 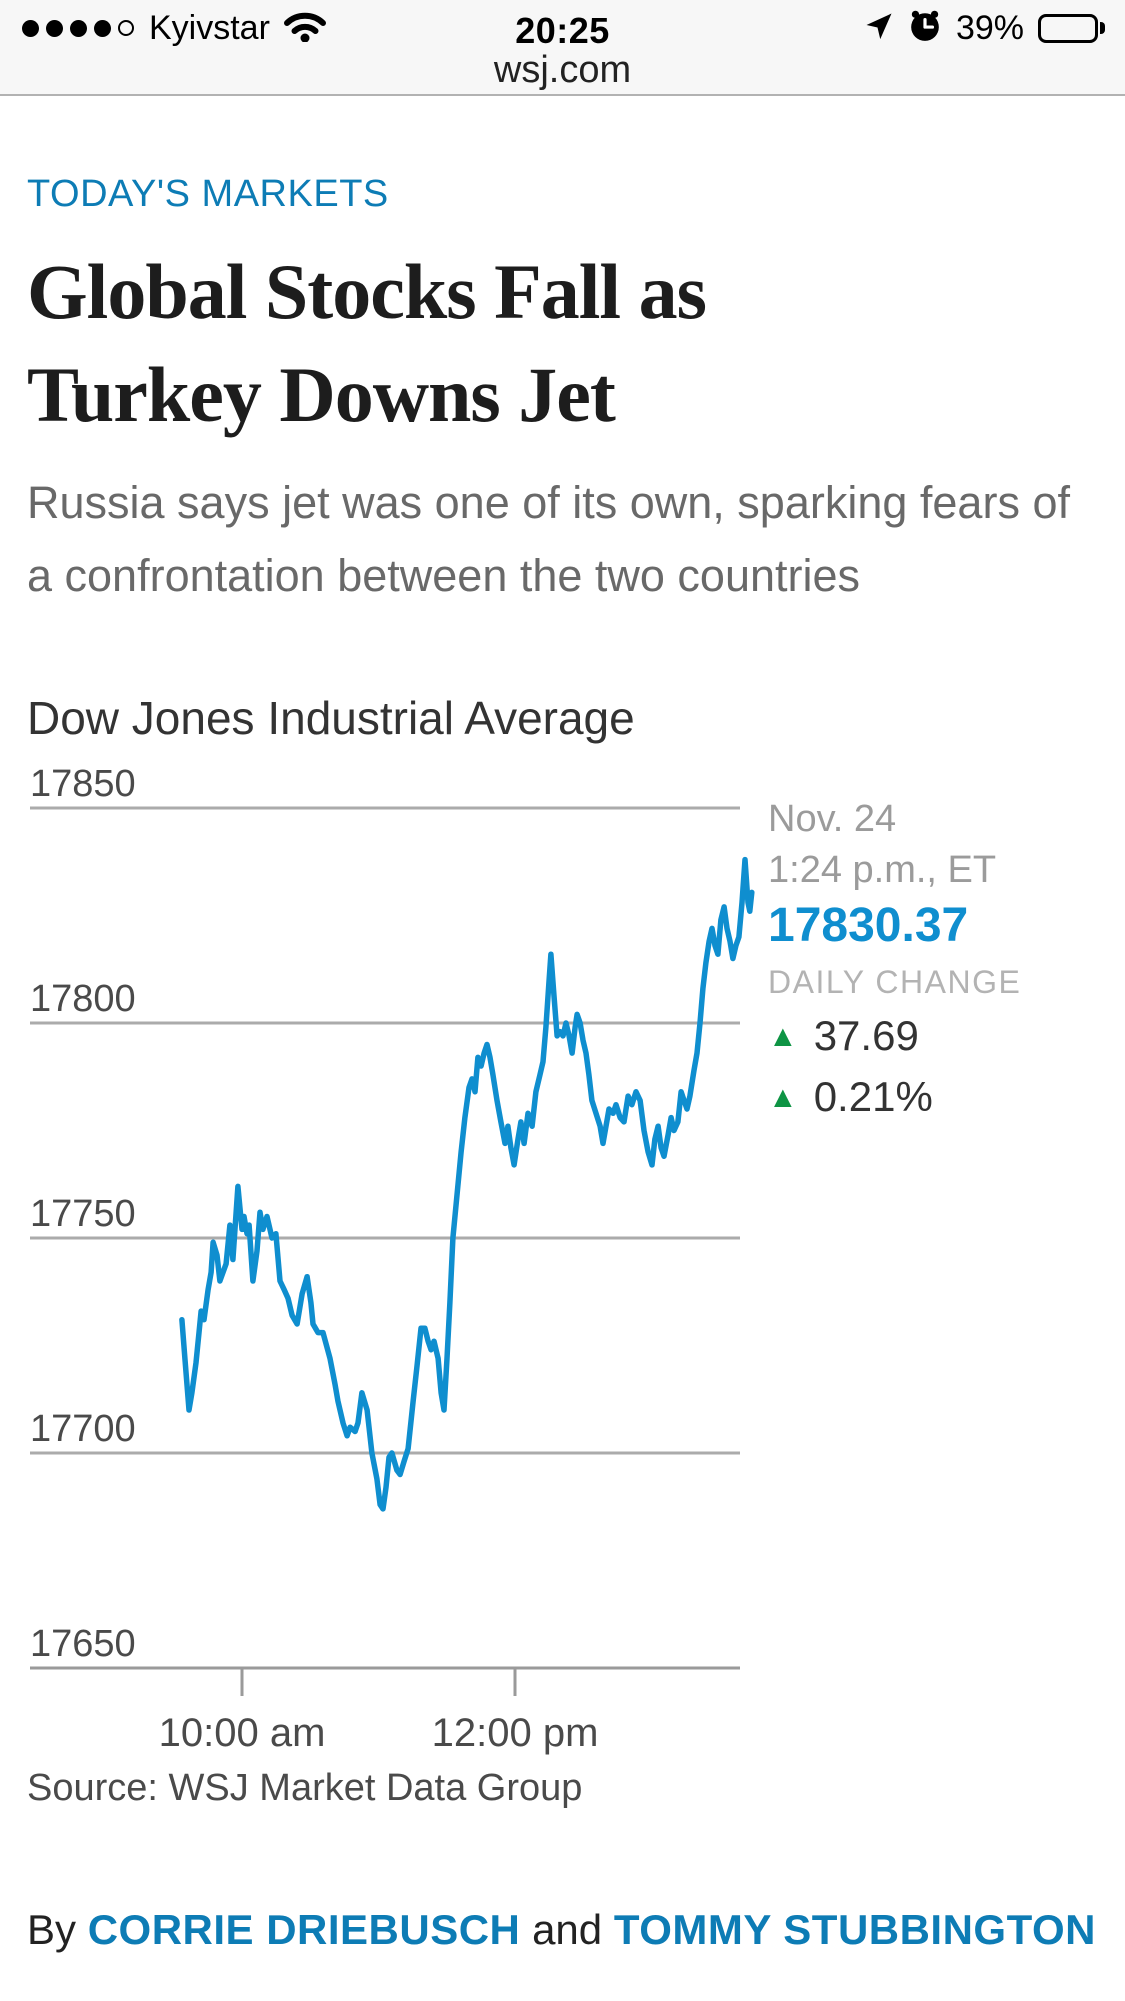 I want to click on author-link-1: CORRIE DRIEBUSCH, so click(x=304, y=1929).